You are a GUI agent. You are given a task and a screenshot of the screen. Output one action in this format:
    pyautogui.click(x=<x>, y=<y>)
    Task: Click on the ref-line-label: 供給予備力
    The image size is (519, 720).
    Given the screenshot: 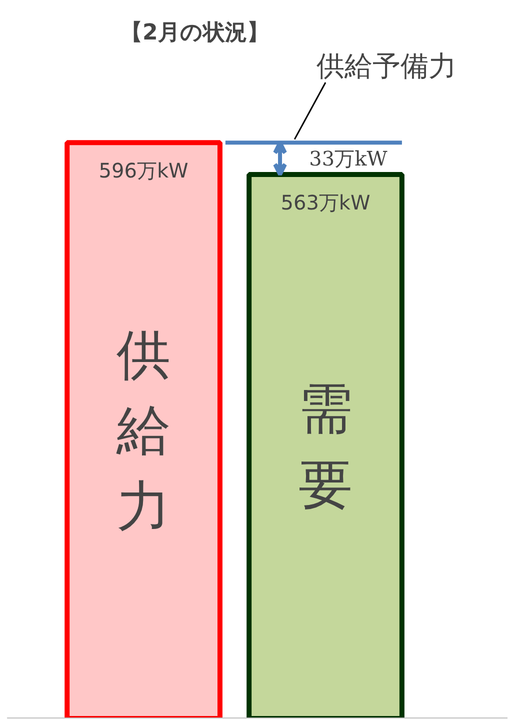 What is the action you would take?
    pyautogui.click(x=386, y=66)
    